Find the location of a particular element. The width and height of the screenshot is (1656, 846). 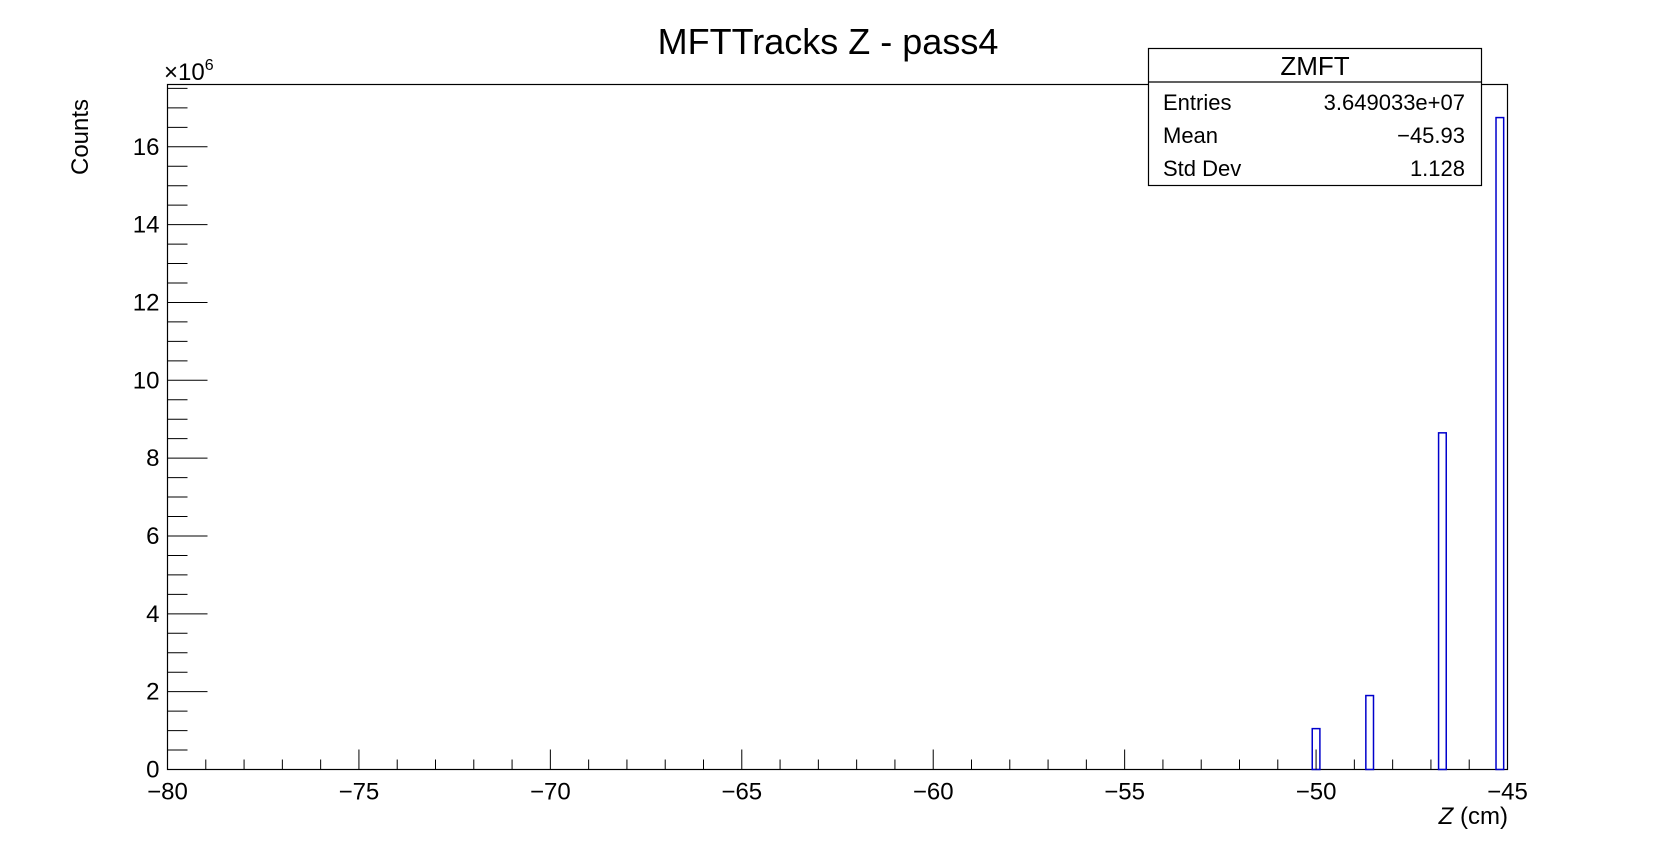

y-tick-label: 6 is located at coordinates (152, 536).